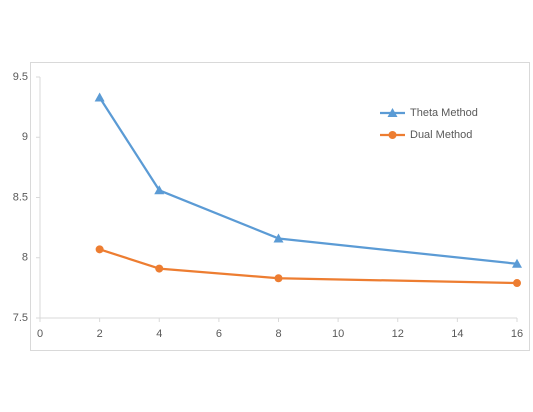  What do you see at coordinates (444, 113) in the screenshot?
I see `legend-label: Theta Method` at bounding box center [444, 113].